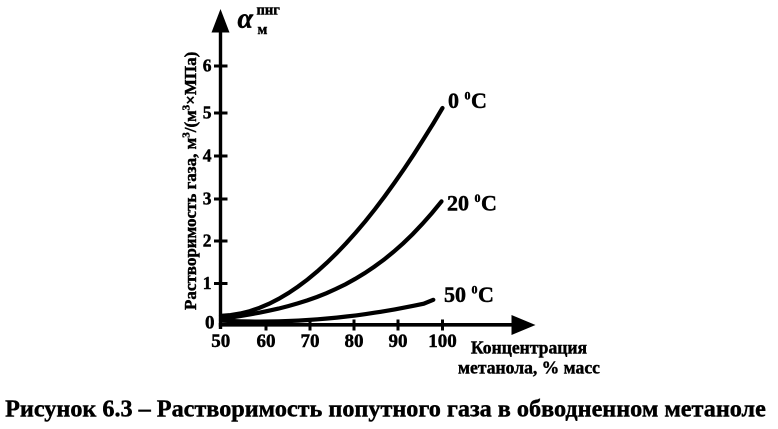 The width and height of the screenshot is (778, 429). Describe the element at coordinates (207, 66) in the screenshot. I see `svg-text: 6` at that location.